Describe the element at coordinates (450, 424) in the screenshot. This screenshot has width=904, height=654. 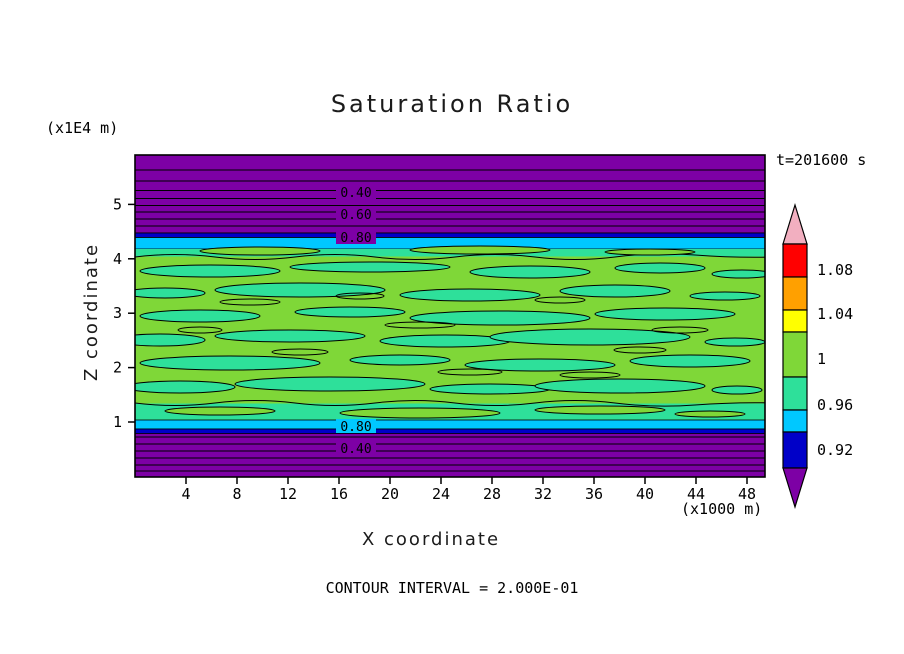
I see `band-cyan-bottom` at that location.